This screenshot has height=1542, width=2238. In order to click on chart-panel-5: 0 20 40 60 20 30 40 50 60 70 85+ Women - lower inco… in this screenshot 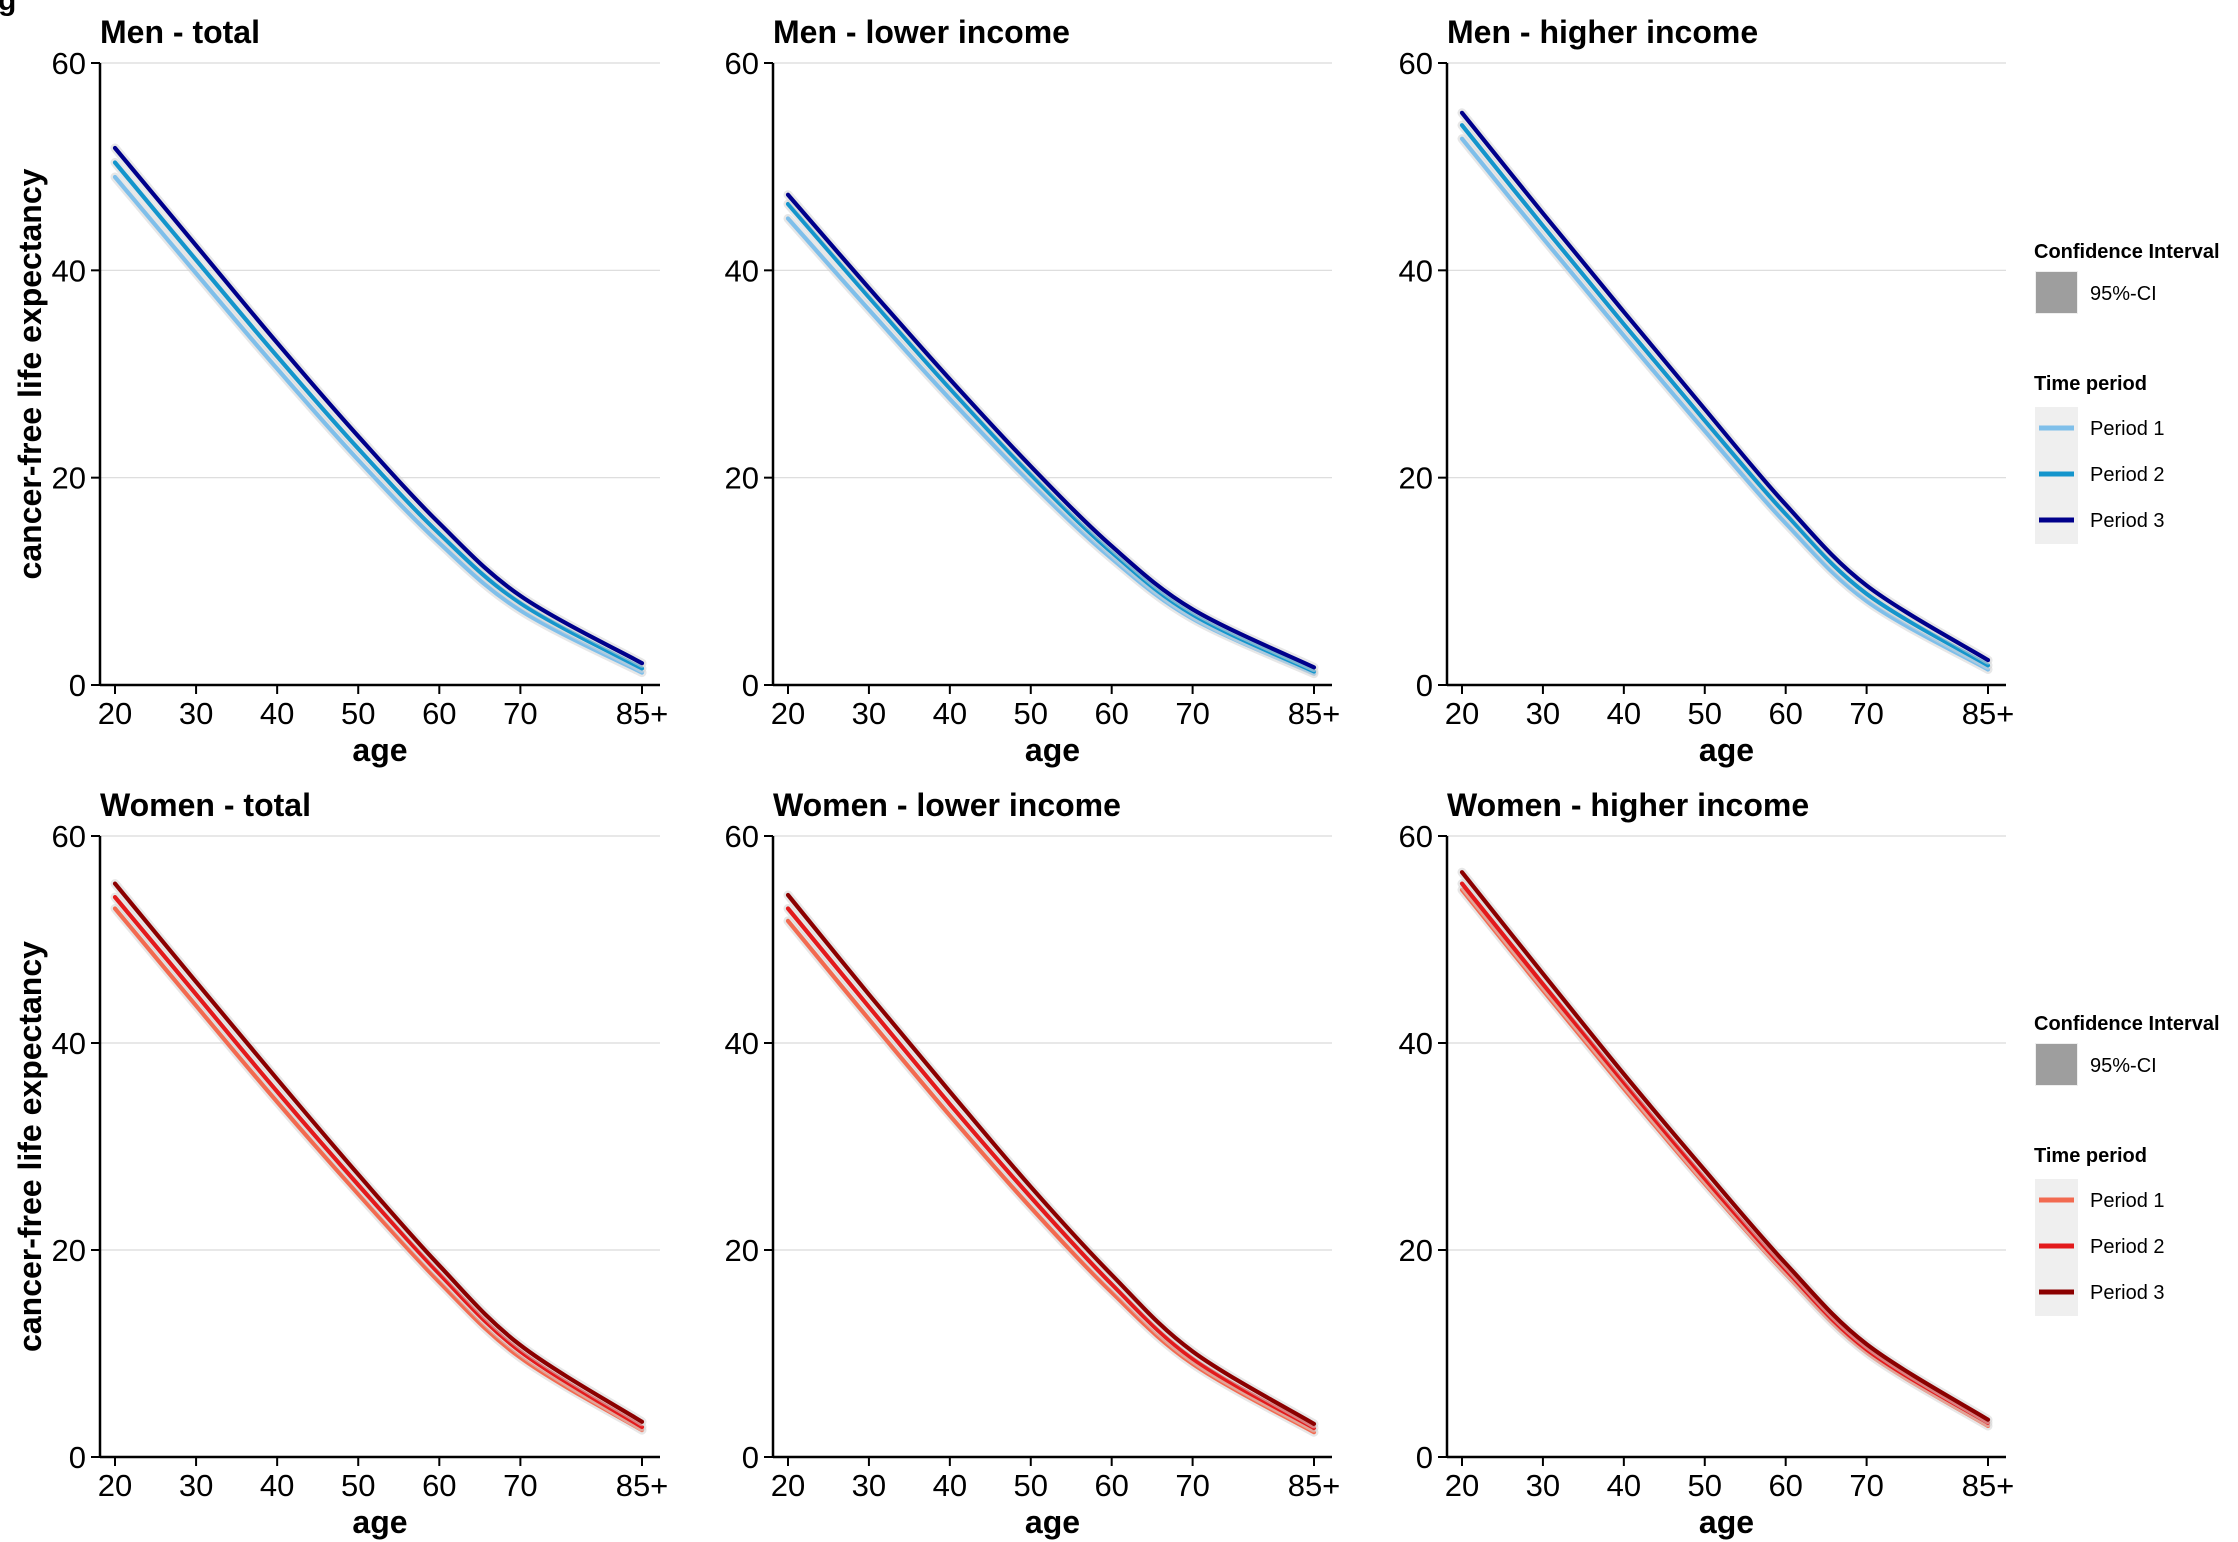, I will do `click(1033, 1163)`.